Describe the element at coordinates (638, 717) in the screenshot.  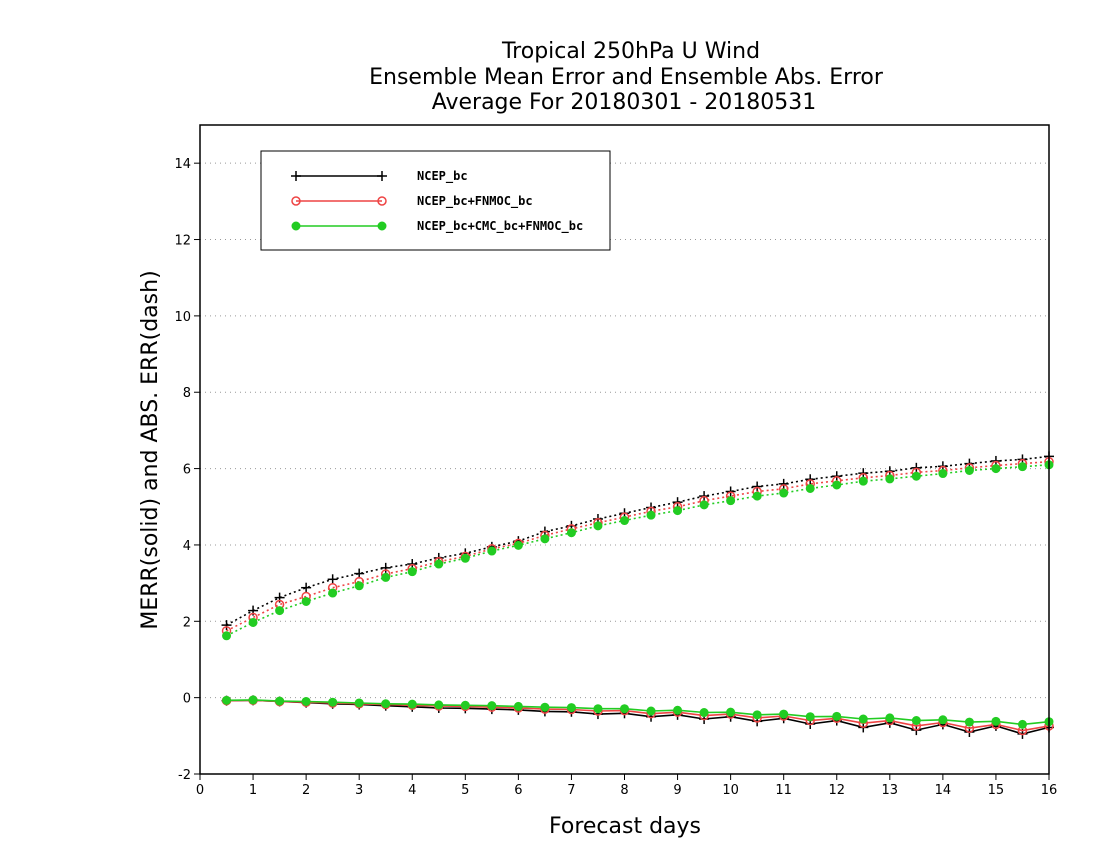
I see `merr-line` at that location.